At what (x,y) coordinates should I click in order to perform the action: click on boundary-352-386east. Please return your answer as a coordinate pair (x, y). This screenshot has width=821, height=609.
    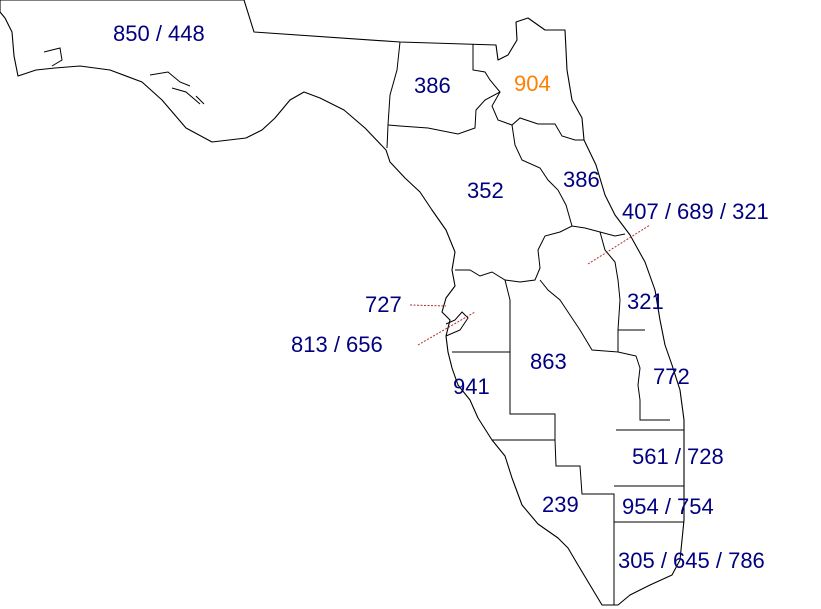
    Looking at the image, I should click on (542, 175).